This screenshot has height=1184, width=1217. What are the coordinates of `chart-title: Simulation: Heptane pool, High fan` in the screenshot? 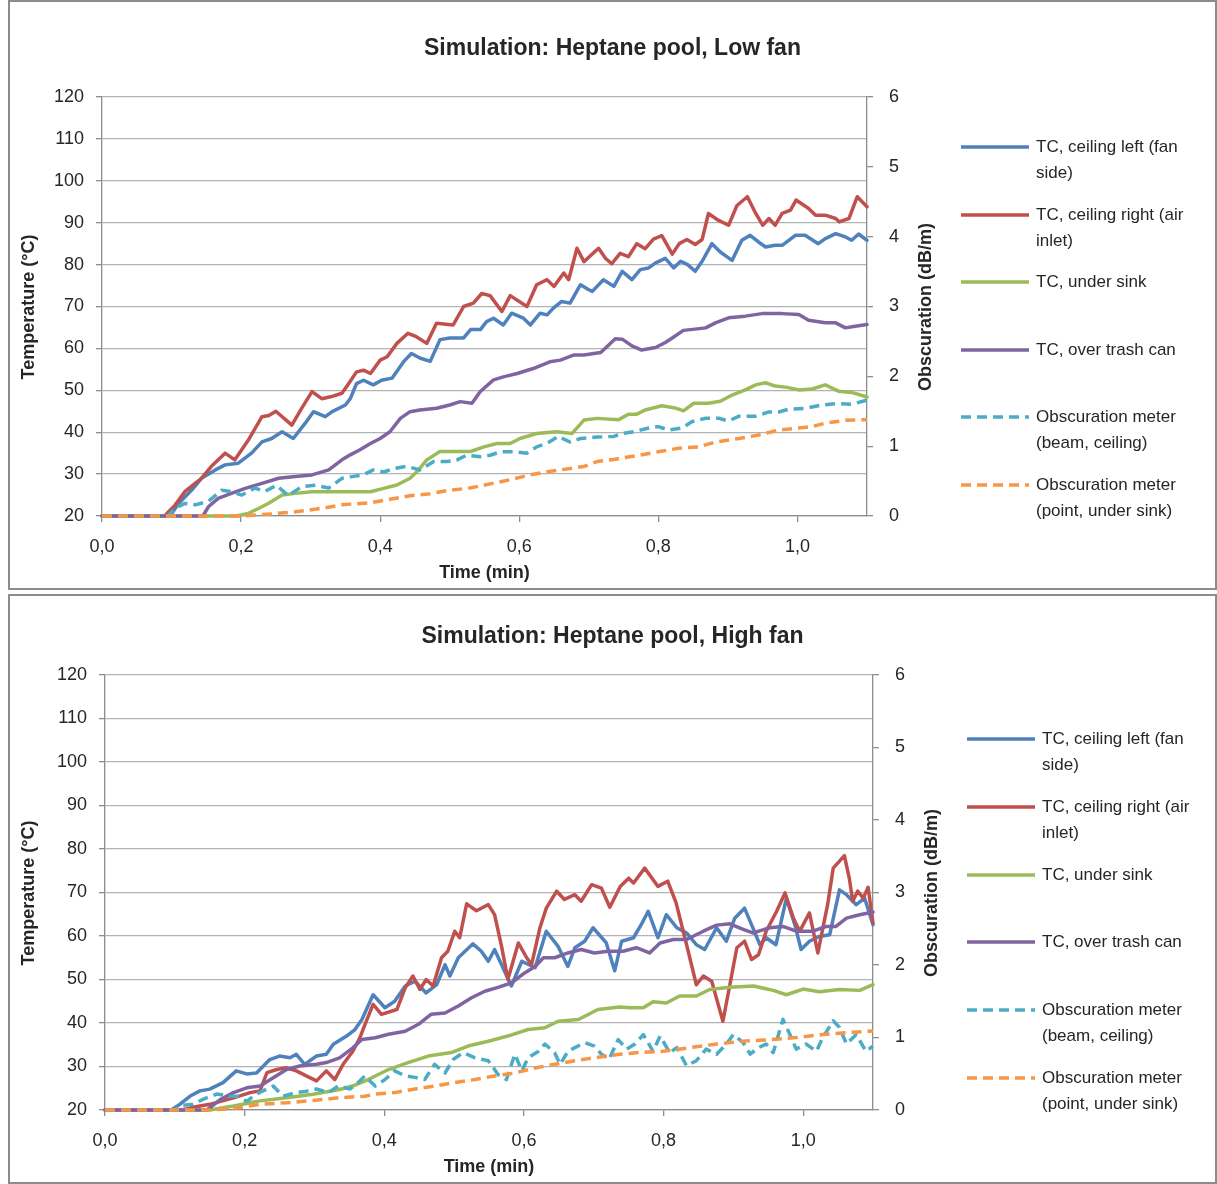 It's located at (612, 635).